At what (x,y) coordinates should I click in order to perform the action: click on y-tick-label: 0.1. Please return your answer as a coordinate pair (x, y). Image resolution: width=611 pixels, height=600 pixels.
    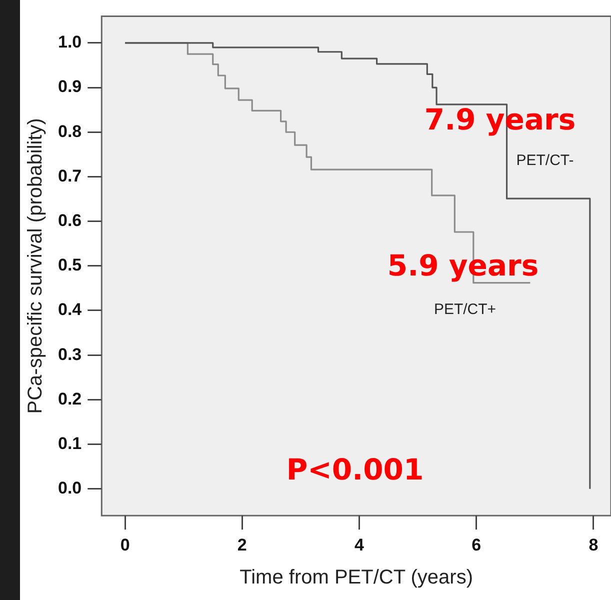
    Looking at the image, I should click on (70, 443).